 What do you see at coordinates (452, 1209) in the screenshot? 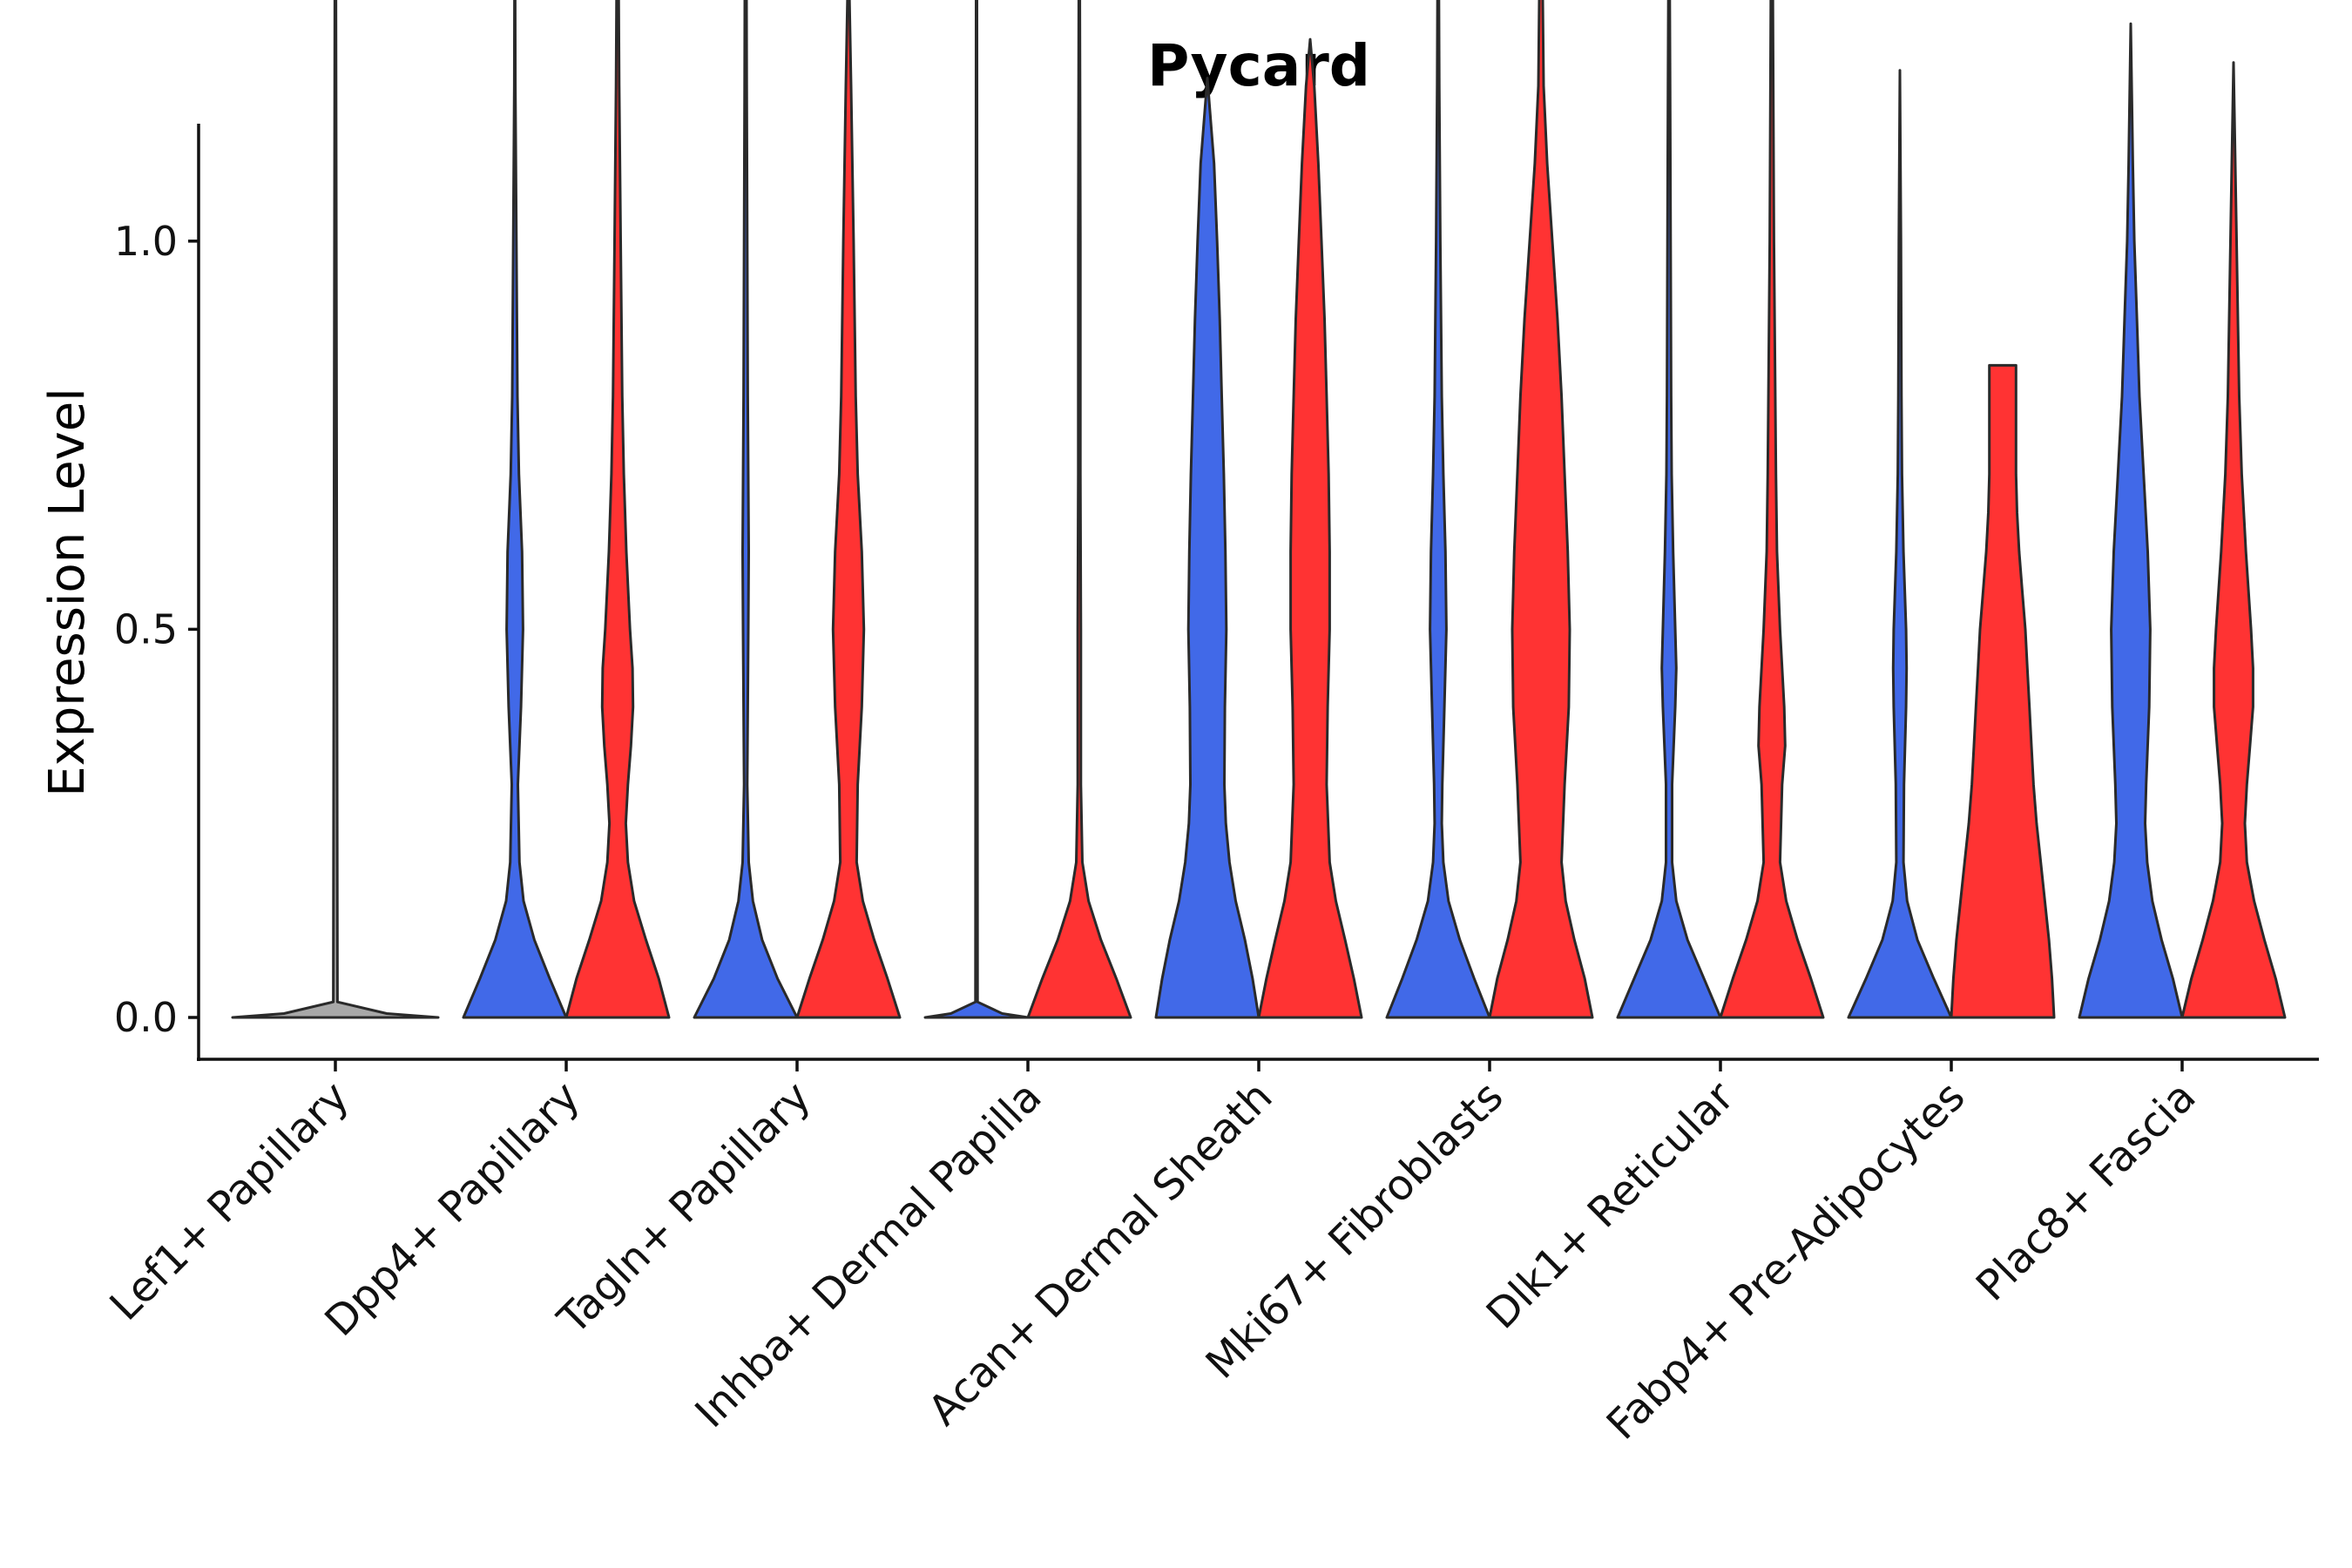
I see `x-tick-label: Dpp4+ Papillary` at bounding box center [452, 1209].